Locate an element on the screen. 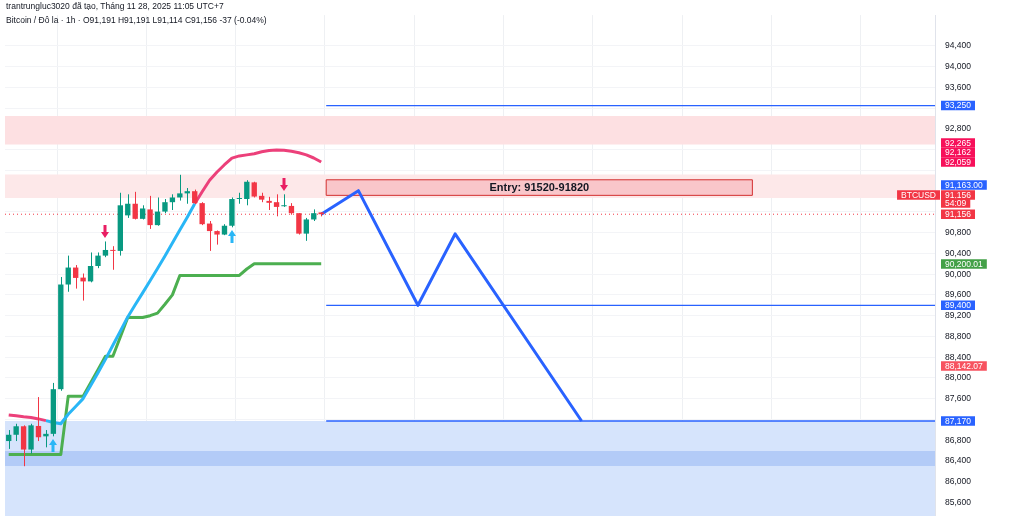  y-tick-label: 90,000 is located at coordinates (958, 273).